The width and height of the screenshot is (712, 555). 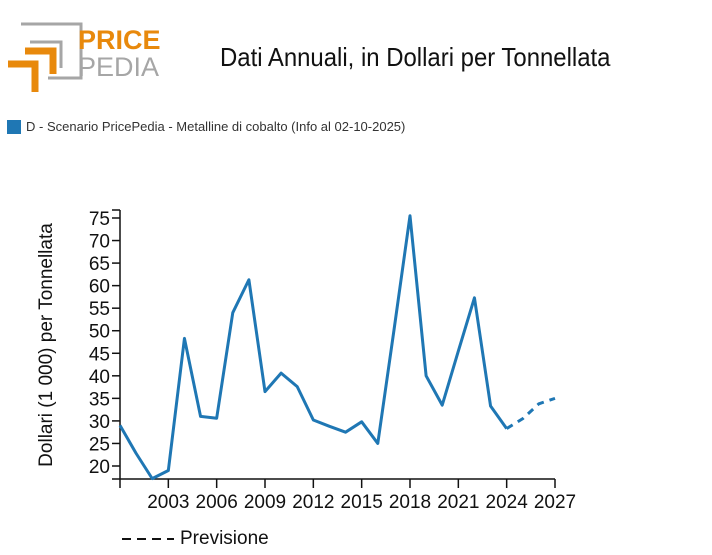 I want to click on y-tick-label: 30, so click(x=99, y=422).